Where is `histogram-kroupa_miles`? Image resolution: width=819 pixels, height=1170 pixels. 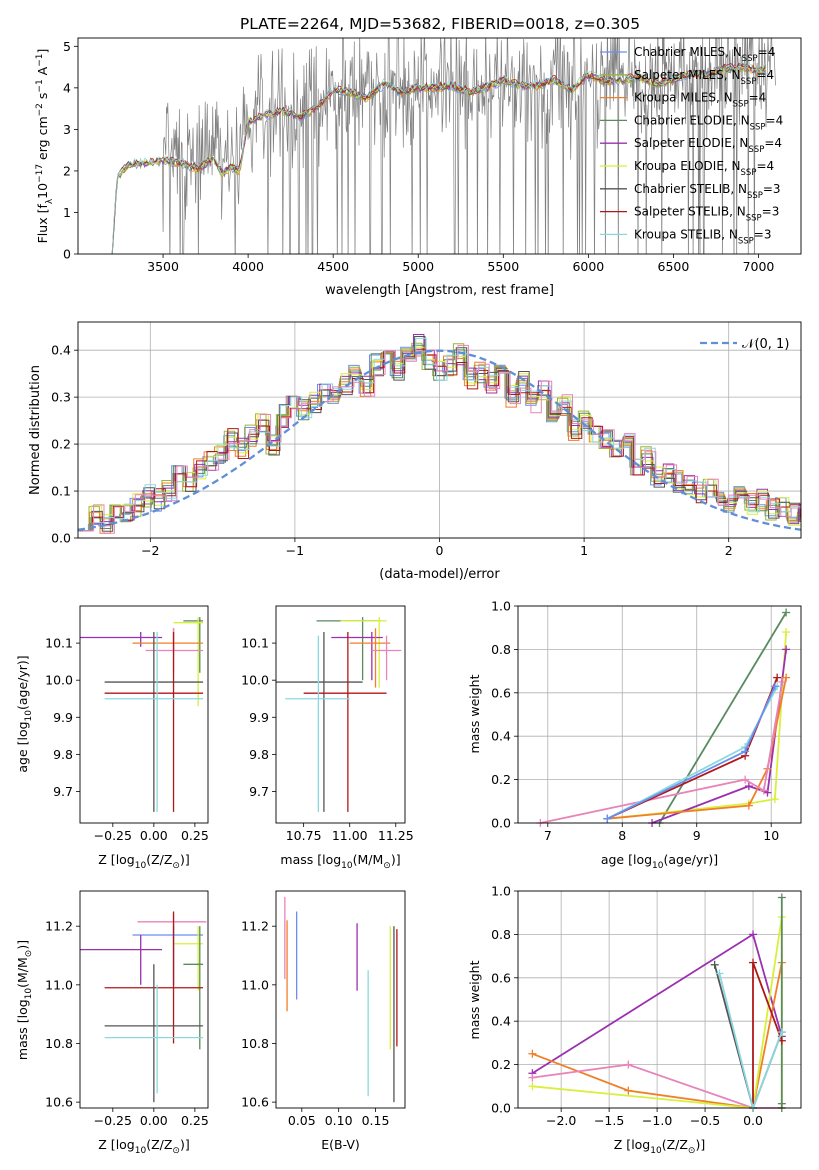 histogram-kroupa_miles is located at coordinates (440, 441).